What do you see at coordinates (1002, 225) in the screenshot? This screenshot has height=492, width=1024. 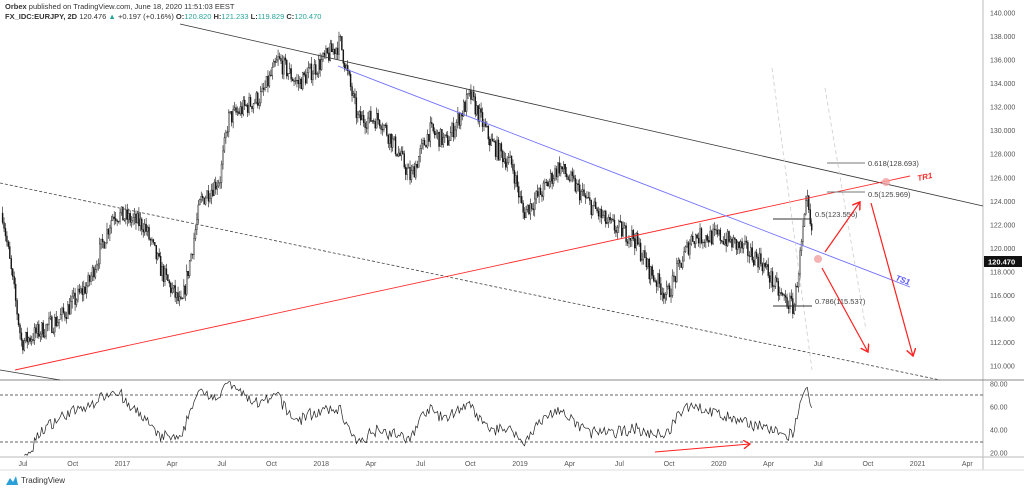 I see `price-tick: 122.000` at bounding box center [1002, 225].